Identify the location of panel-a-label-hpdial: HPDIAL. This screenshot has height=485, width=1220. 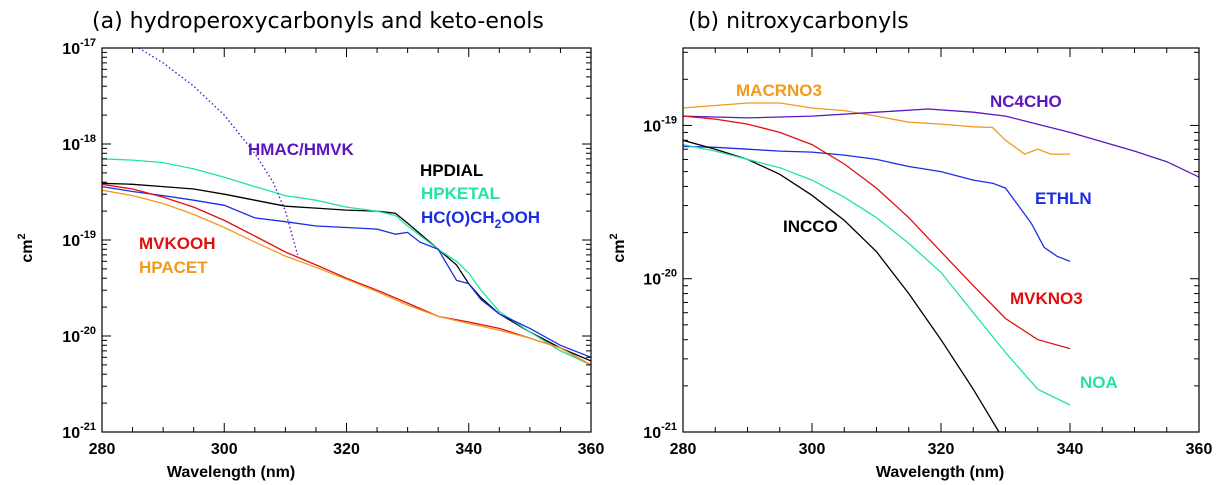
(451, 170).